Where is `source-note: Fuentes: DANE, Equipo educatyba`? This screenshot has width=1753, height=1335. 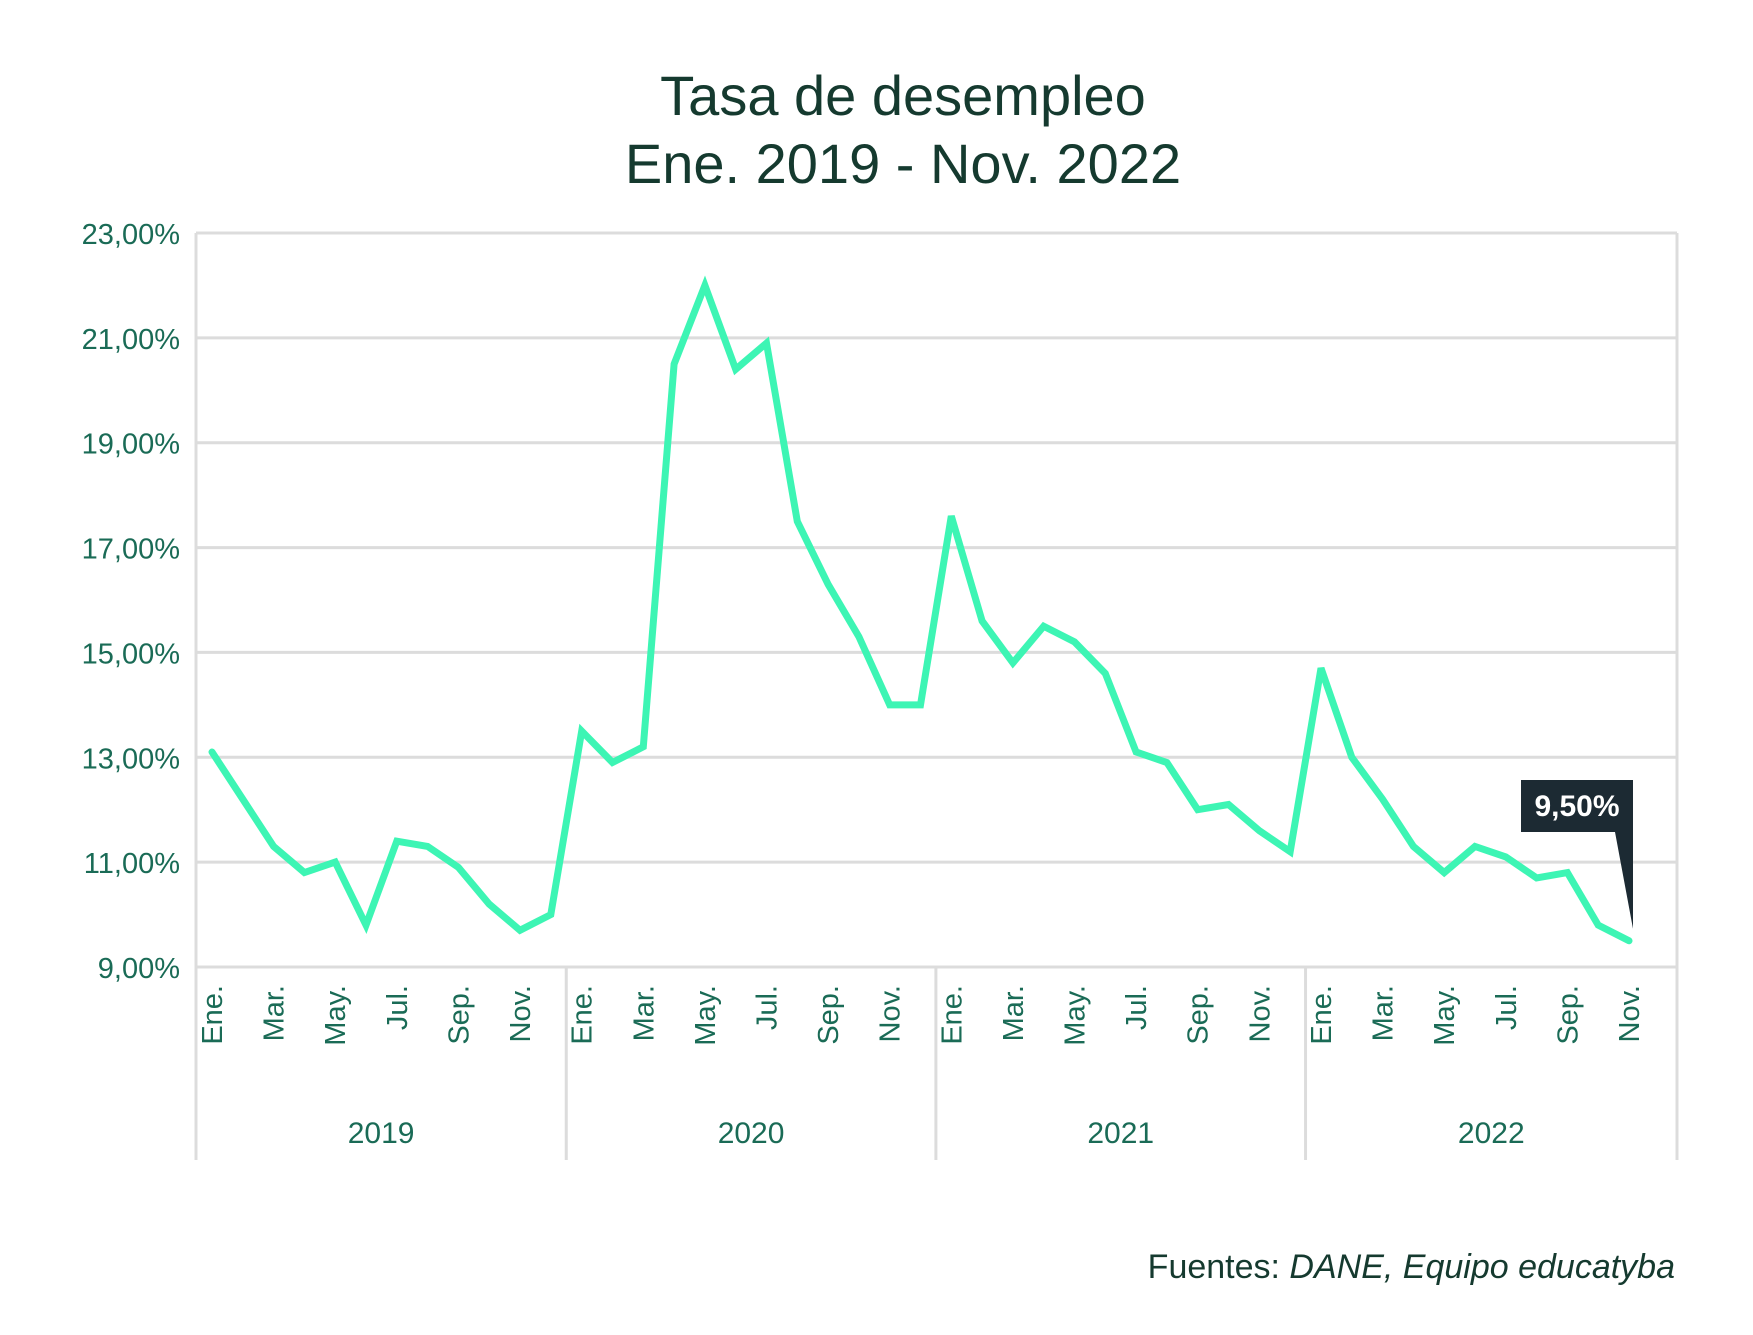
source-note: Fuentes: DANE, Equipo educatyba is located at coordinates (1411, 1267).